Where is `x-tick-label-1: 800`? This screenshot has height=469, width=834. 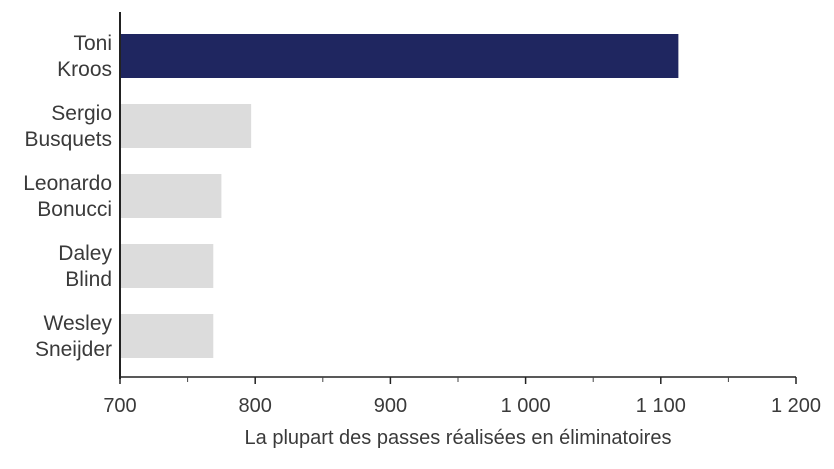
x-tick-label-1: 800 is located at coordinates (255, 406).